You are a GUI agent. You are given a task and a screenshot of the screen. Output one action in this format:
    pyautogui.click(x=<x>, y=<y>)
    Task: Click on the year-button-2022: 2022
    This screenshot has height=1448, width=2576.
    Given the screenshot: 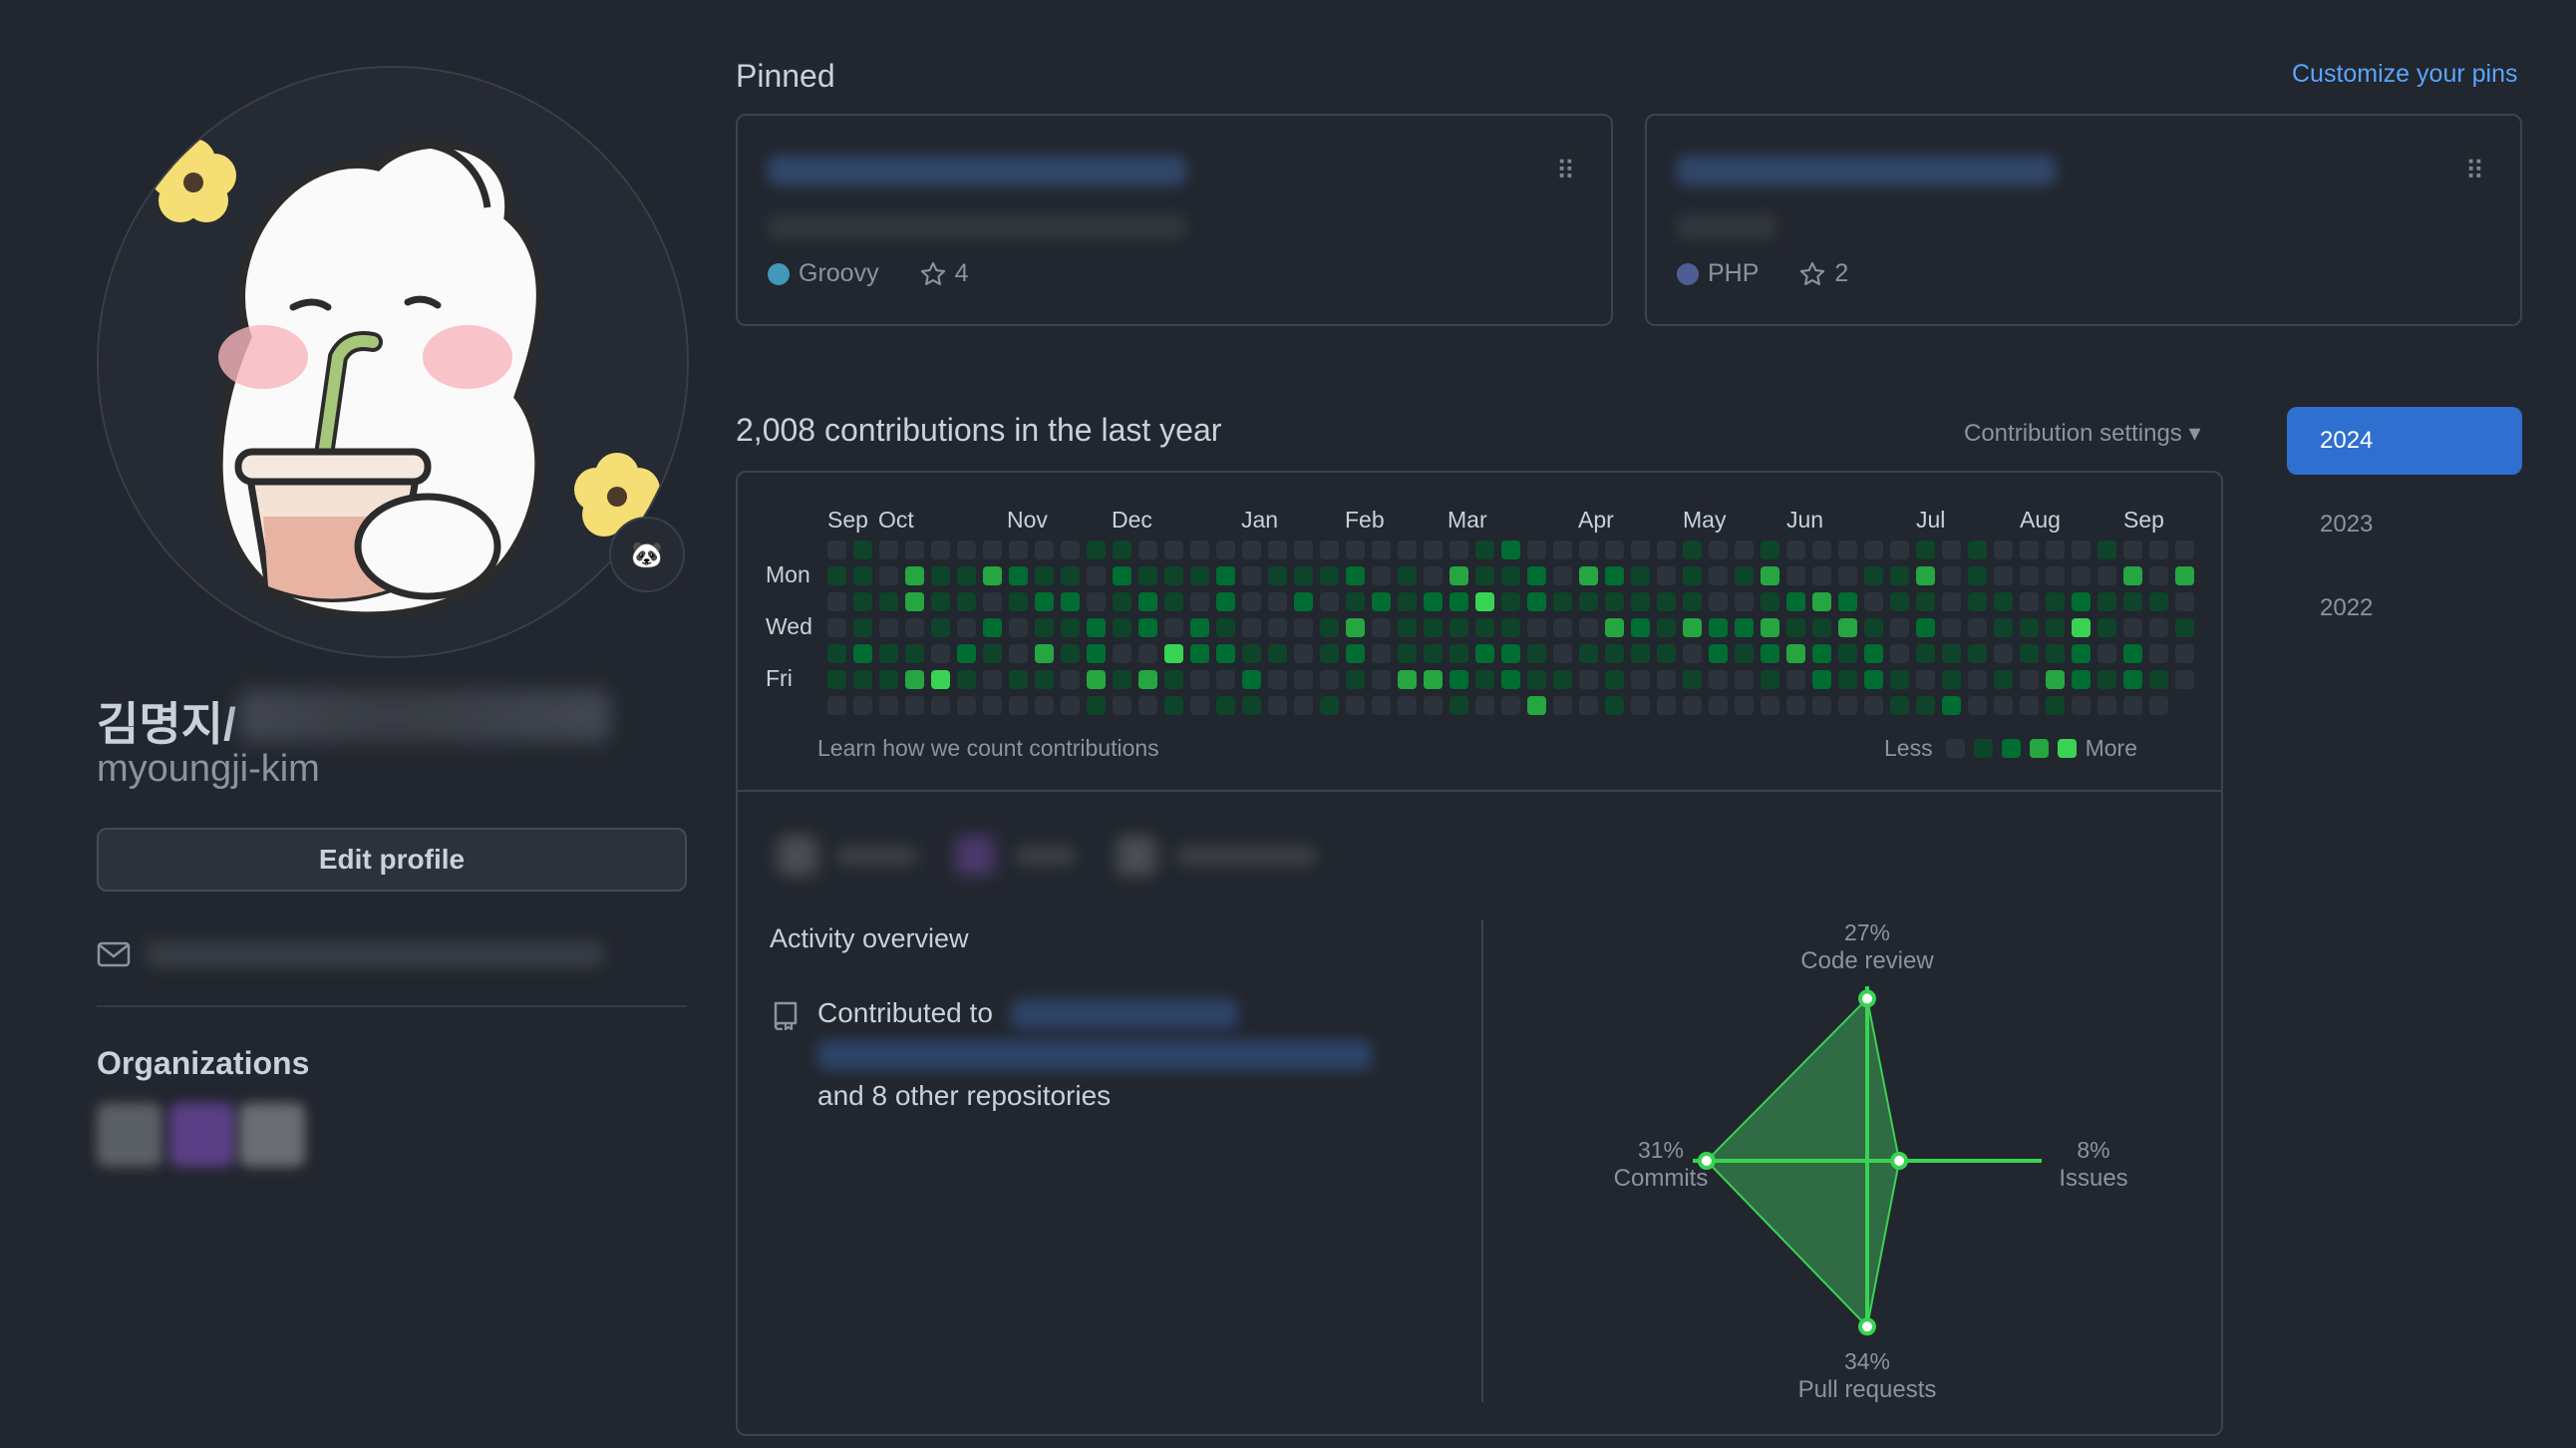 What is the action you would take?
    pyautogui.click(x=2347, y=607)
    